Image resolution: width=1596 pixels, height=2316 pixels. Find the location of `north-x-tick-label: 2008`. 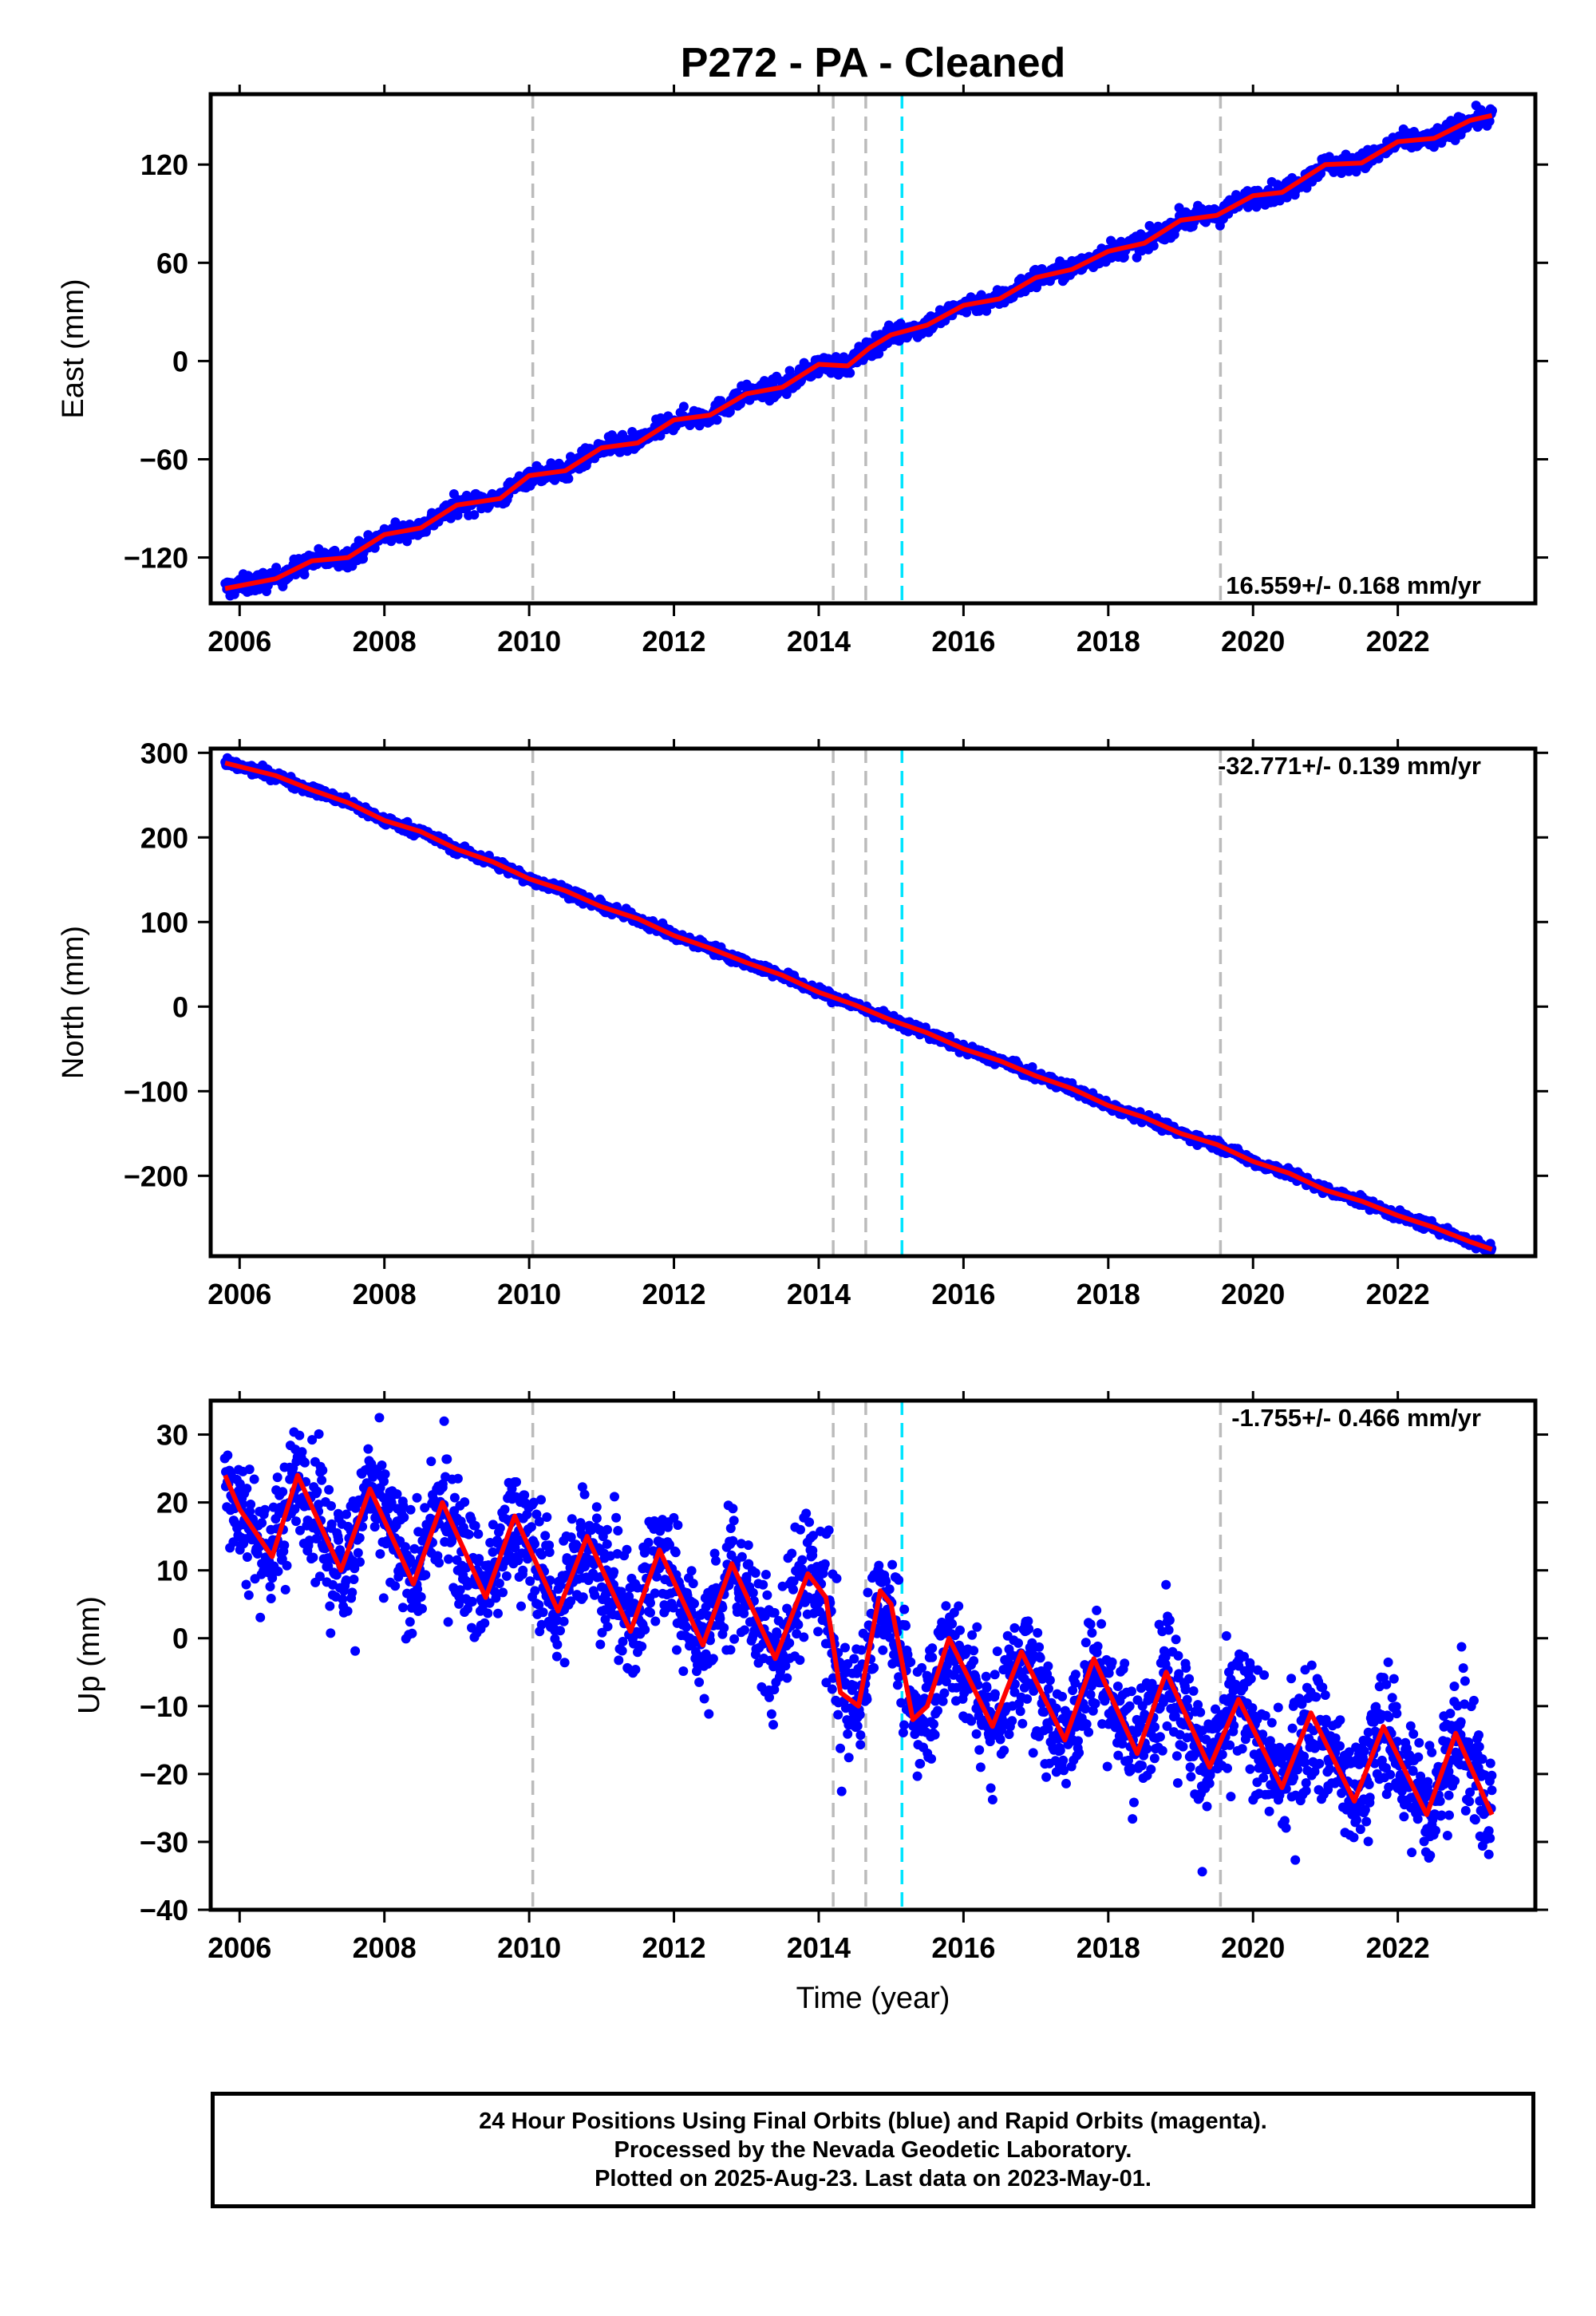

north-x-tick-label: 2008 is located at coordinates (385, 1294).